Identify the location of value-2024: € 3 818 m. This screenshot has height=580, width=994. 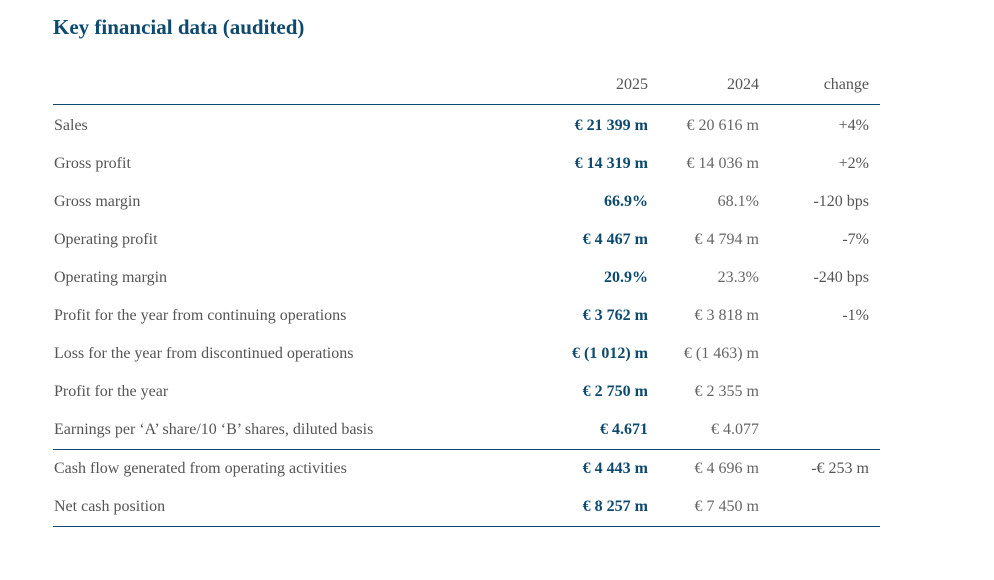
(726, 315).